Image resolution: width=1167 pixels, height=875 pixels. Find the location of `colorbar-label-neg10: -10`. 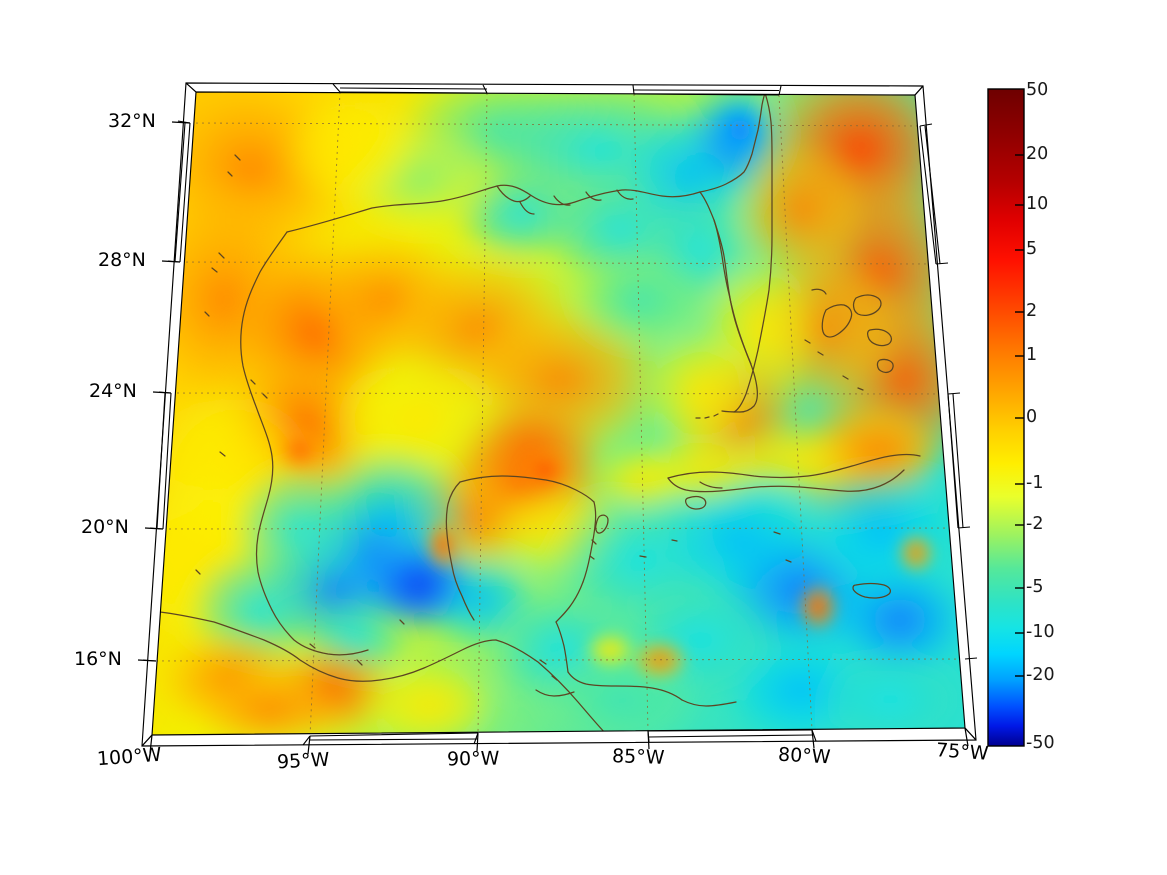

colorbar-label-neg10: -10 is located at coordinates (1040, 632).